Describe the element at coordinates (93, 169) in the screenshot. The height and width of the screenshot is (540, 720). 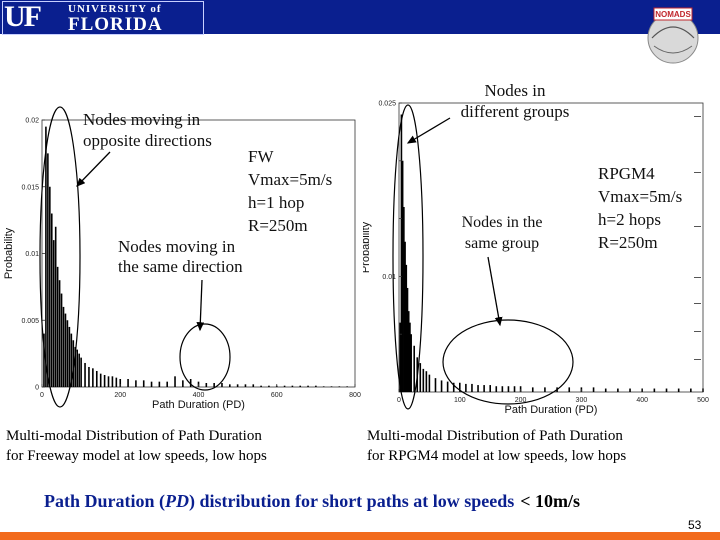
I see `arrow-opposite` at that location.